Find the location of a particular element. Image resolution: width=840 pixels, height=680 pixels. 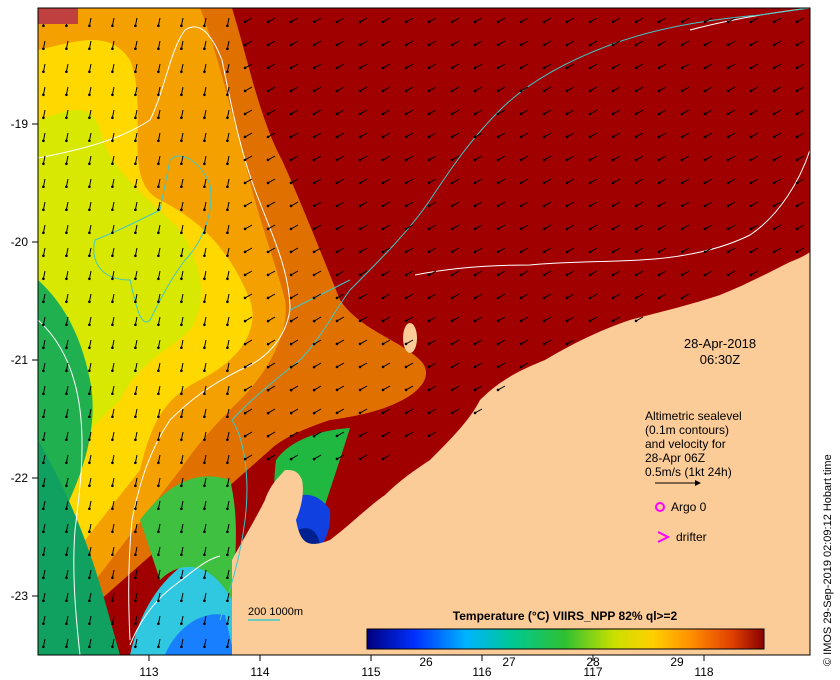

colorbar-tick-26: 26 is located at coordinates (426, 662).